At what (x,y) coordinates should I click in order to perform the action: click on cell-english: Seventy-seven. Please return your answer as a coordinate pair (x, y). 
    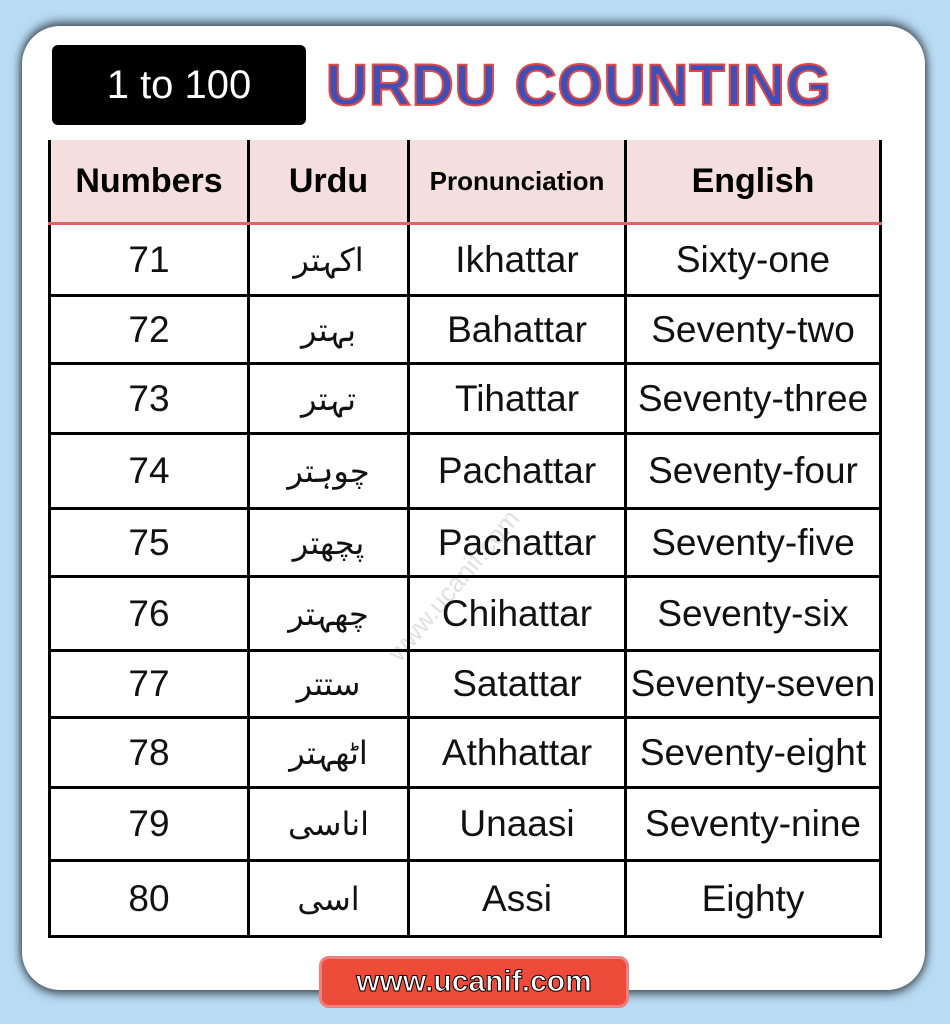
    Looking at the image, I should click on (753, 684).